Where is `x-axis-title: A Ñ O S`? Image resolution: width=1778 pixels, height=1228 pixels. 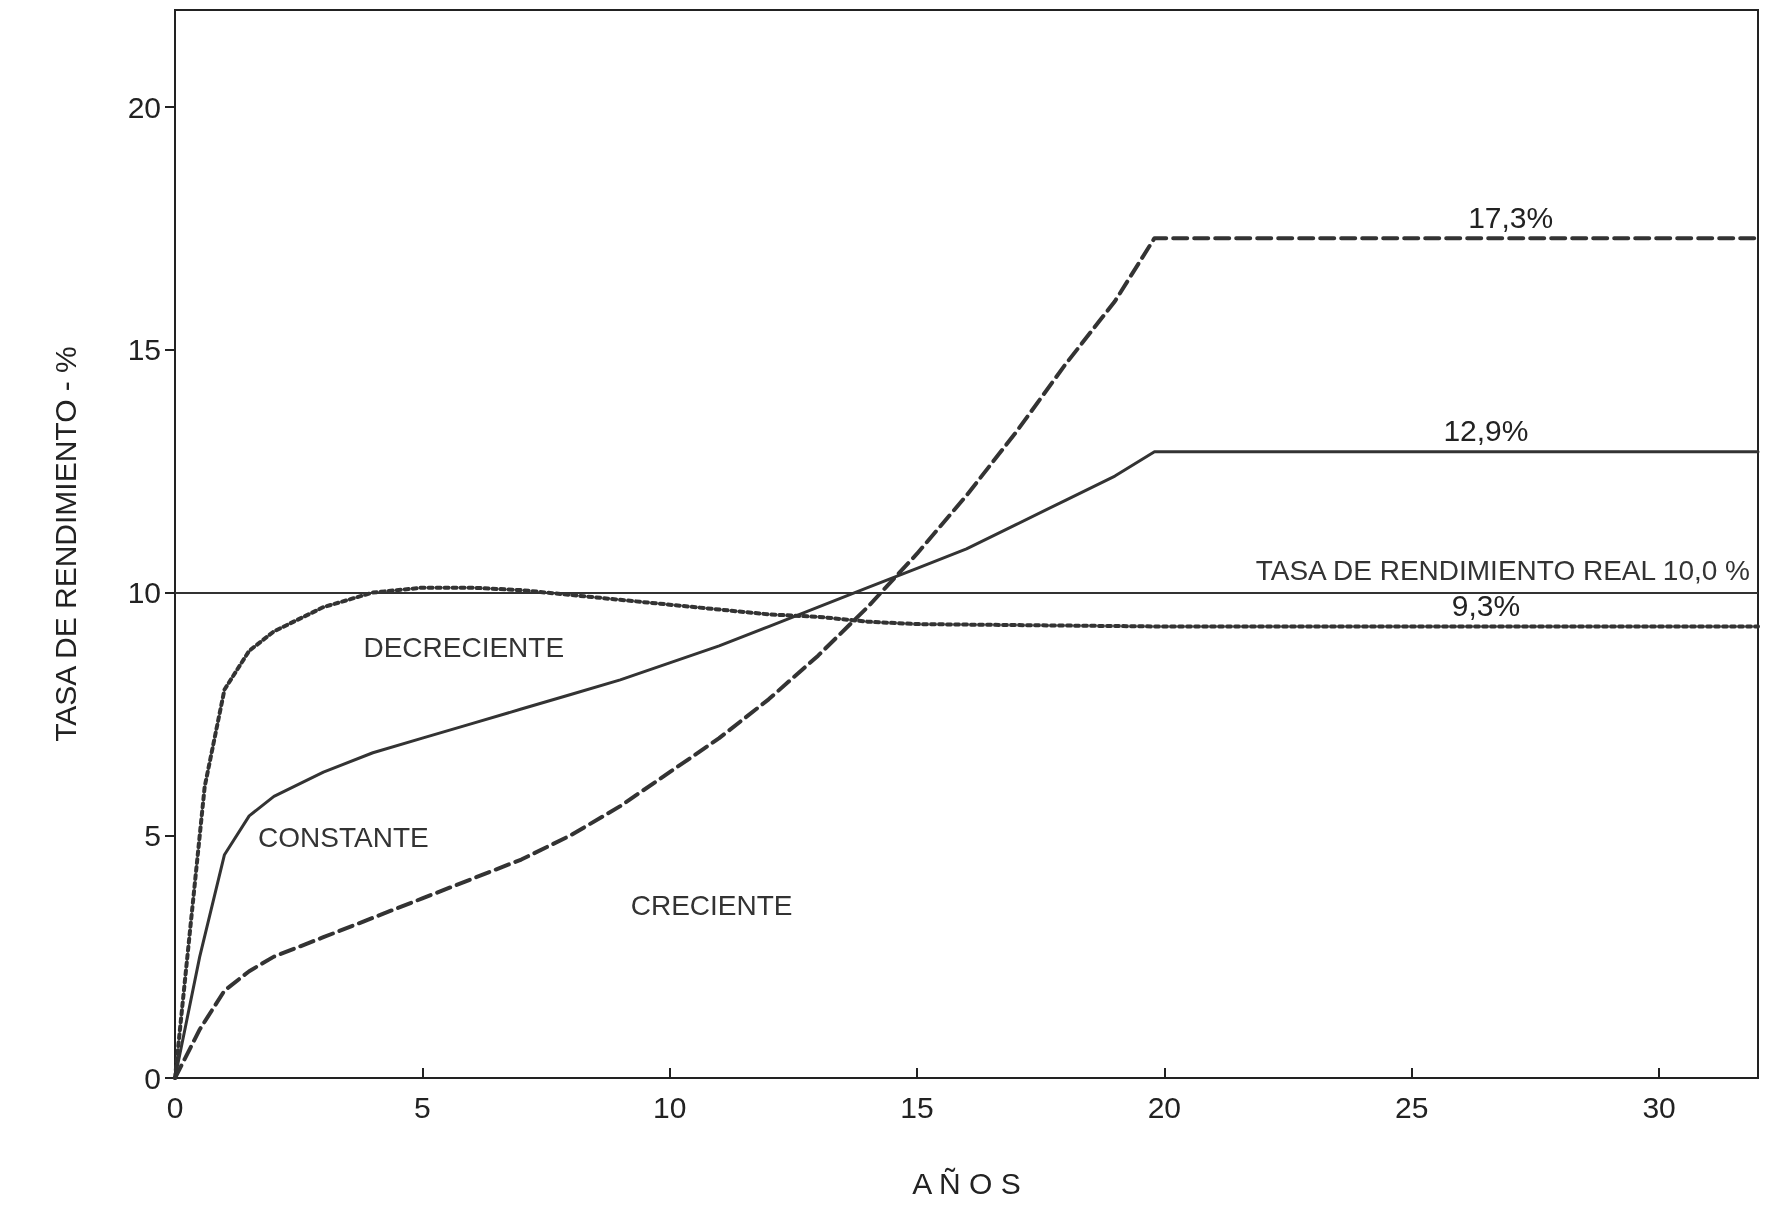 x-axis-title: A Ñ O S is located at coordinates (966, 1183).